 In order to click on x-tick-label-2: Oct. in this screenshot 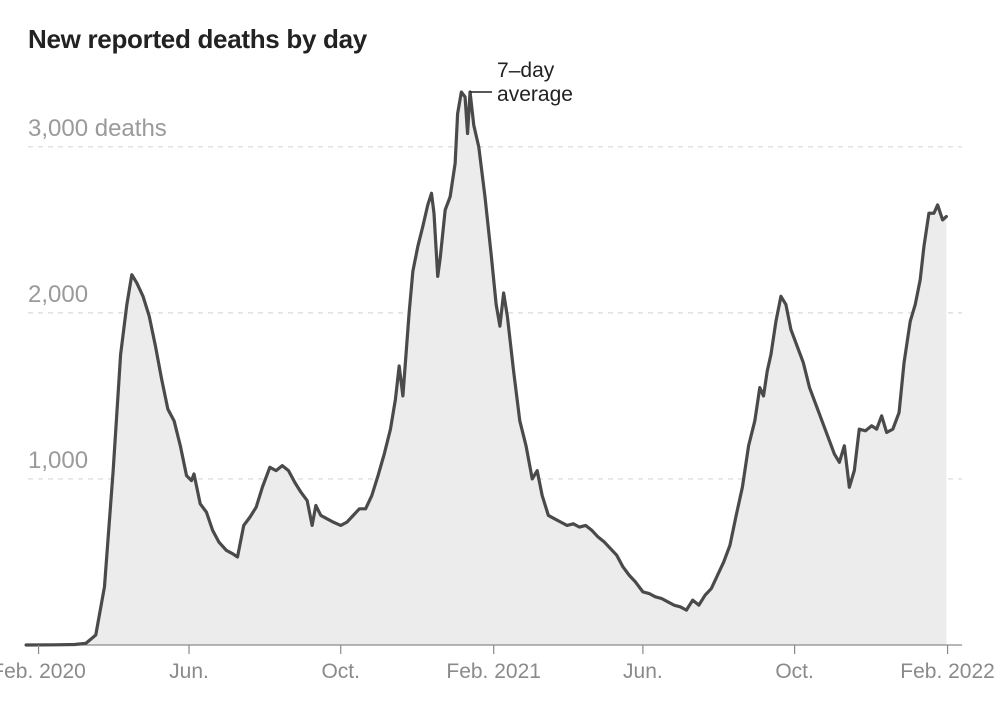, I will do `click(340, 671)`.